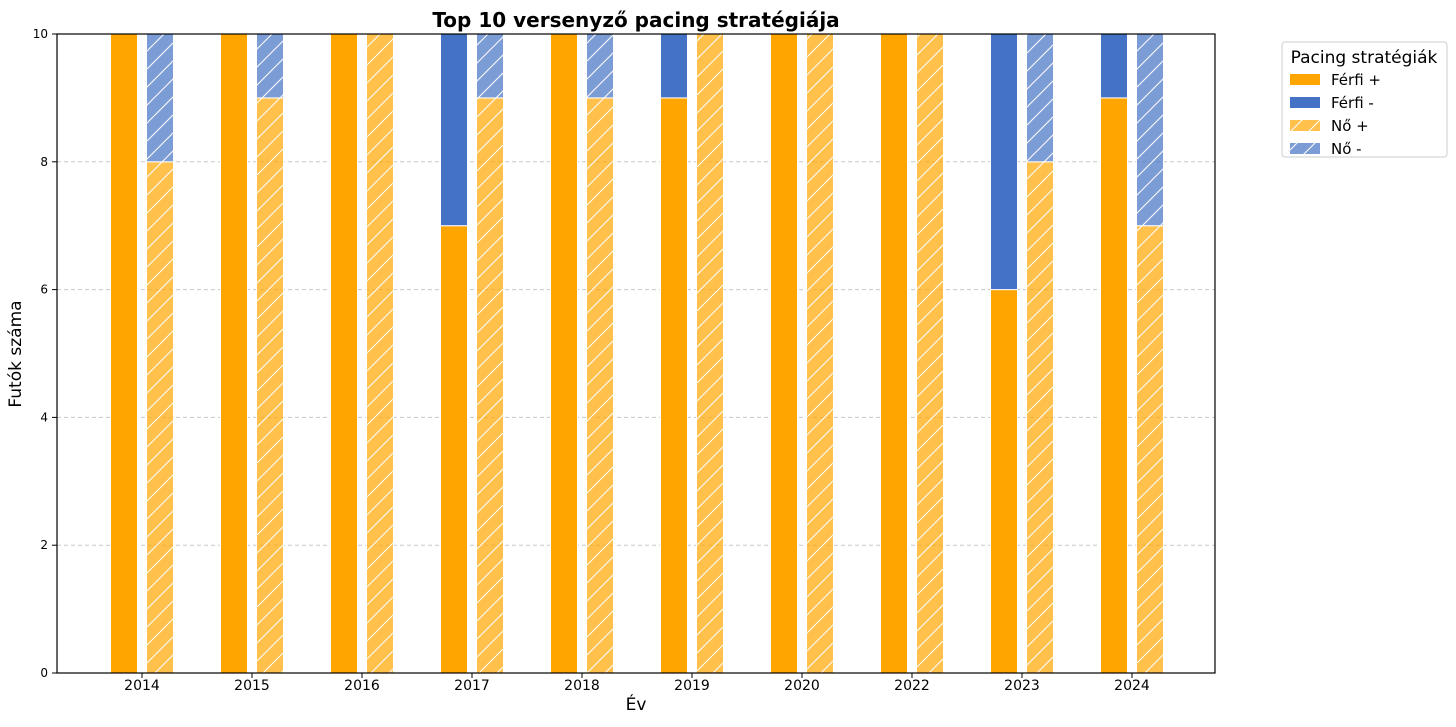  I want to click on x-tick-label: 2023, so click(1022, 686).